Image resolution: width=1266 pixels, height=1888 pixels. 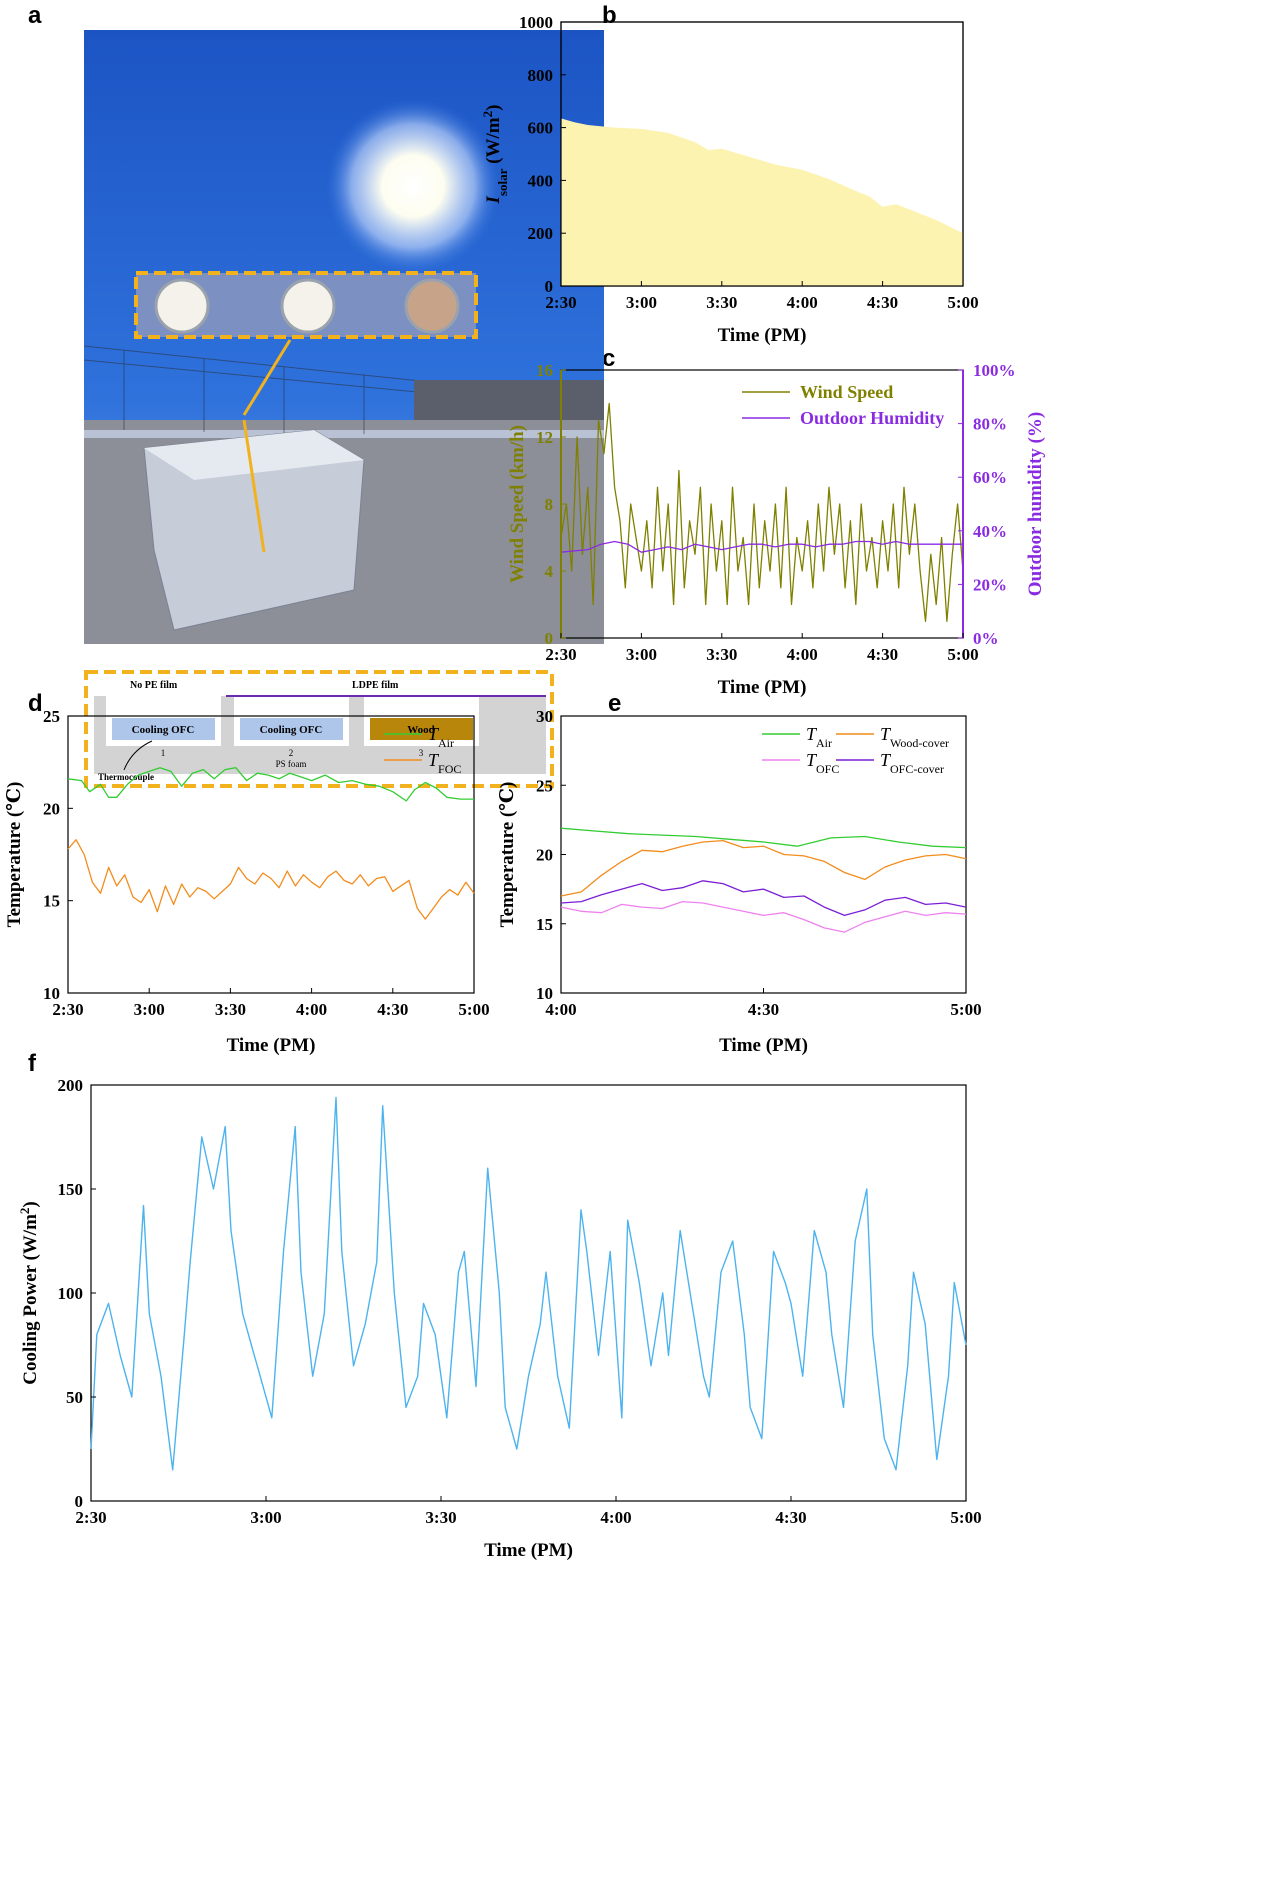 What do you see at coordinates (421, 730) in the screenshot?
I see `cell-3-label: Wood` at bounding box center [421, 730].